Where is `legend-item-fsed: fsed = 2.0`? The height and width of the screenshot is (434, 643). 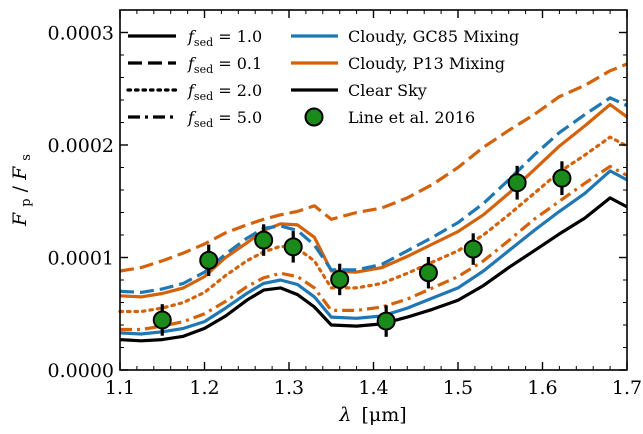
legend-item-fsed: fsed = 2.0 is located at coordinates (194, 92).